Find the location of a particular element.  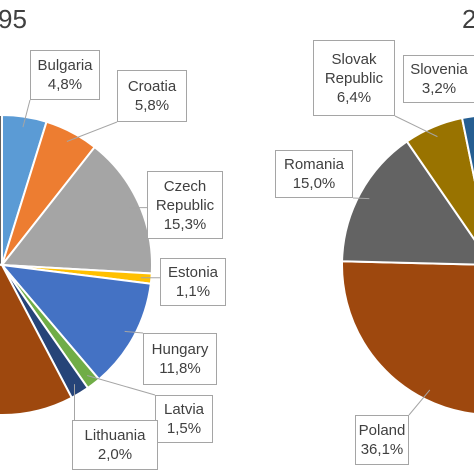

data-label: Slovak Republic 6,4% is located at coordinates (354, 78).